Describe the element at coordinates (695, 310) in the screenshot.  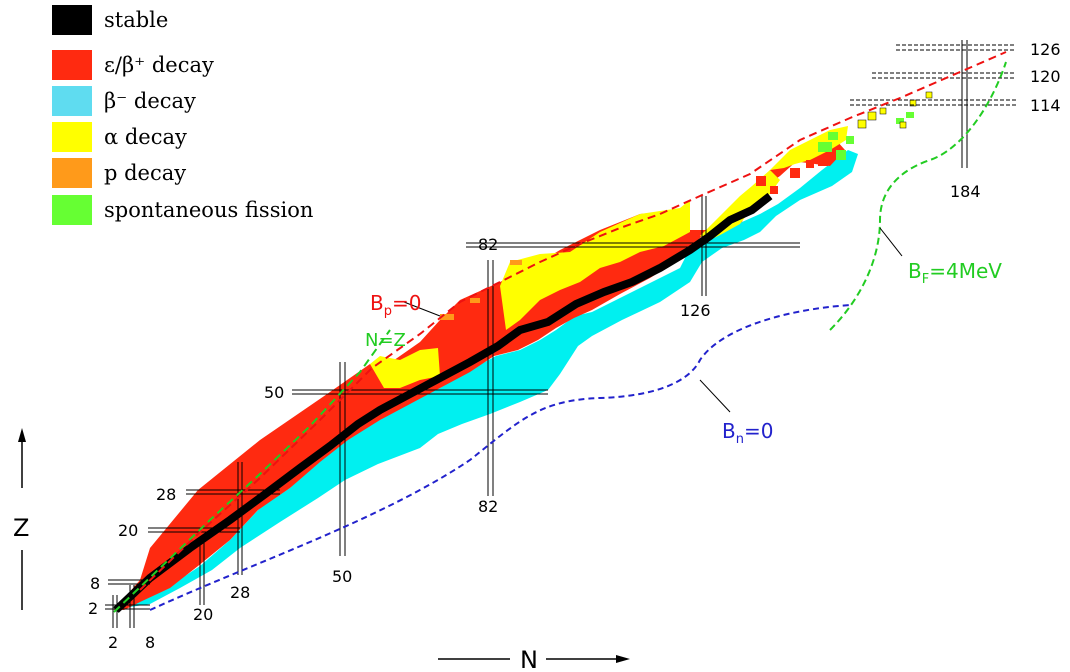
I see `n-label-126: 126` at that location.